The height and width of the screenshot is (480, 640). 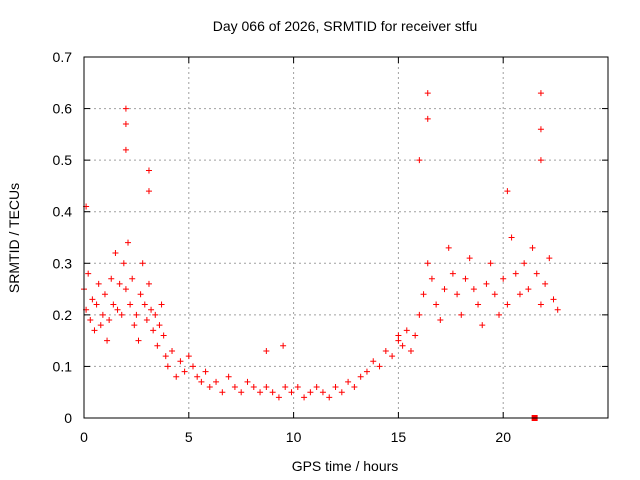 I want to click on y-tick-label: 0, so click(x=68, y=418).